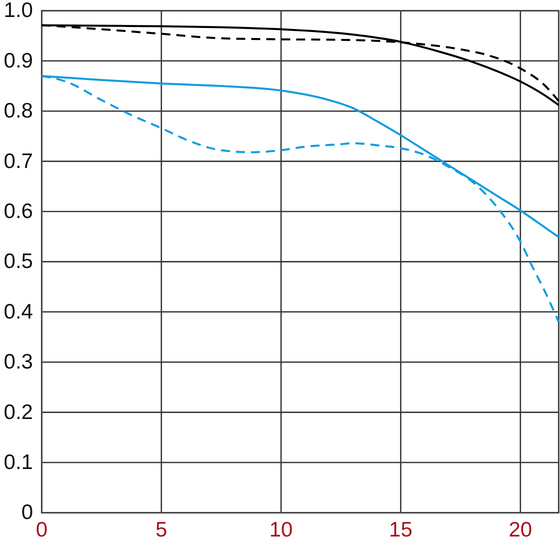  What do you see at coordinates (18, 362) in the screenshot?
I see `y-tick-label: 0.3` at bounding box center [18, 362].